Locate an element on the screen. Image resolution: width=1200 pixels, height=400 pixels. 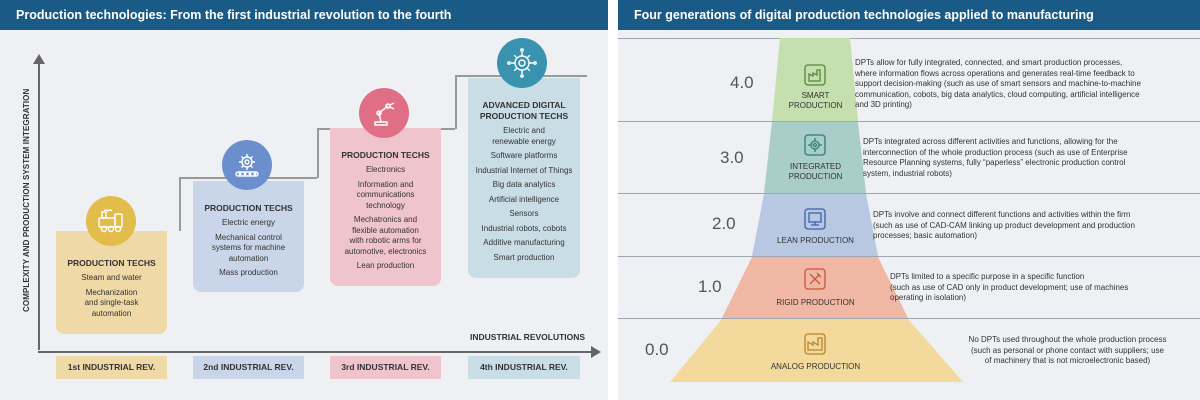
pyramid-tier-integrated is located at coordinates (815, 157).